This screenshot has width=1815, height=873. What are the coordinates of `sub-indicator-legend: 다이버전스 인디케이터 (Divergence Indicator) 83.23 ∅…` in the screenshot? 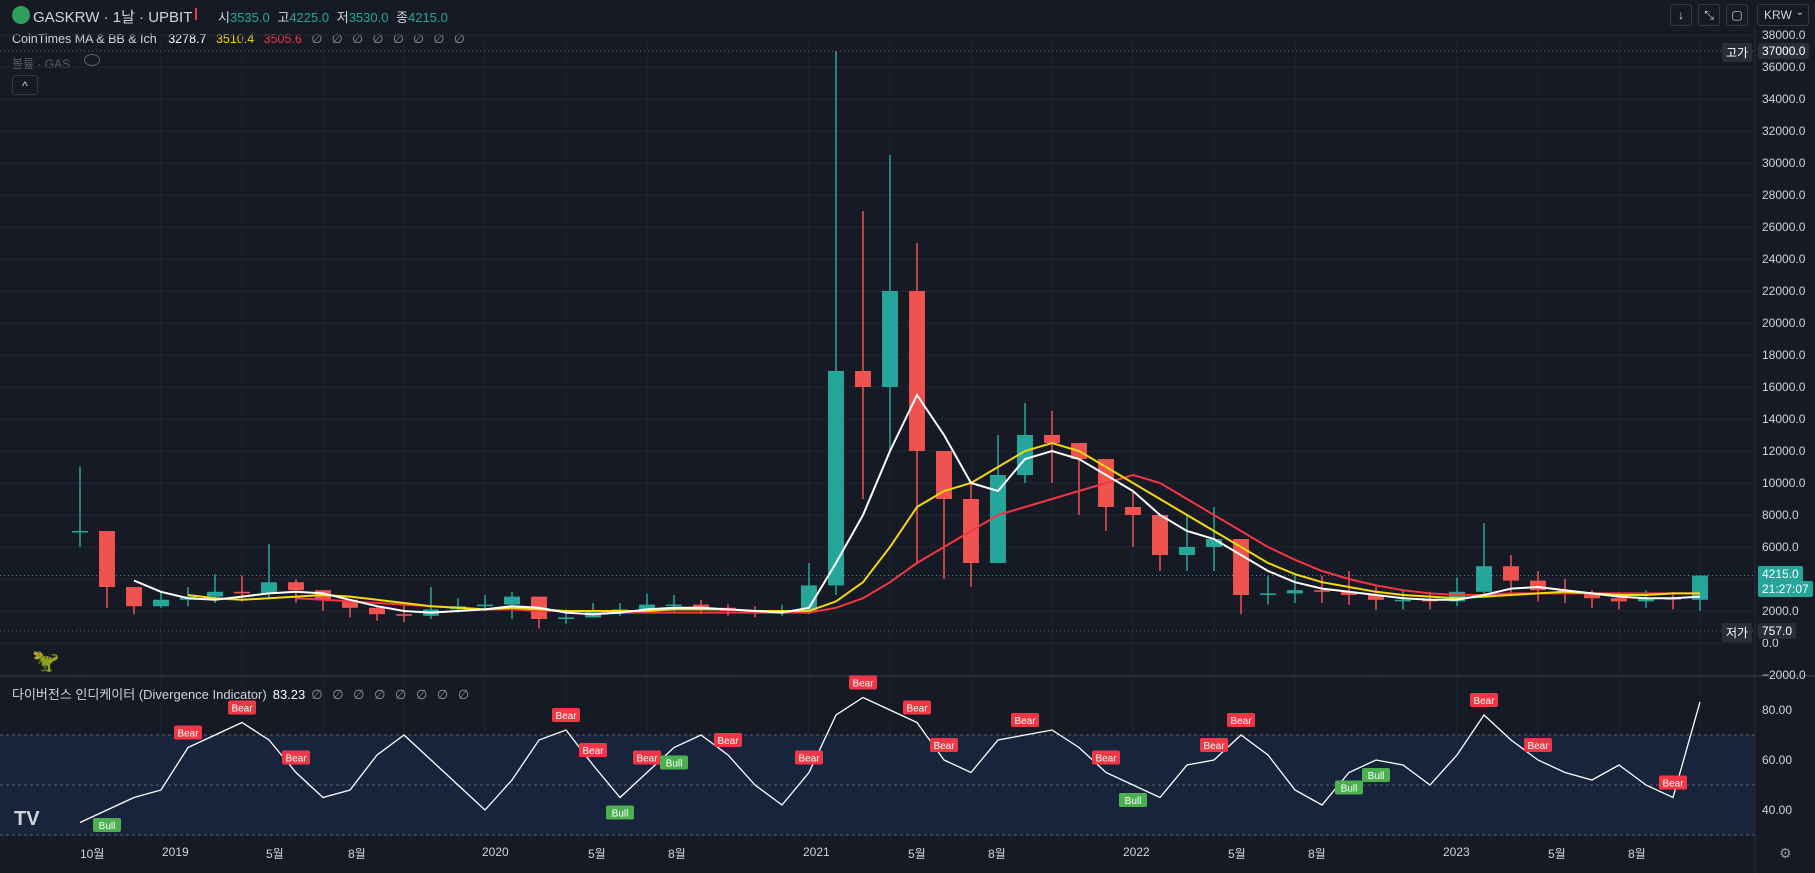 It's located at (242, 693).